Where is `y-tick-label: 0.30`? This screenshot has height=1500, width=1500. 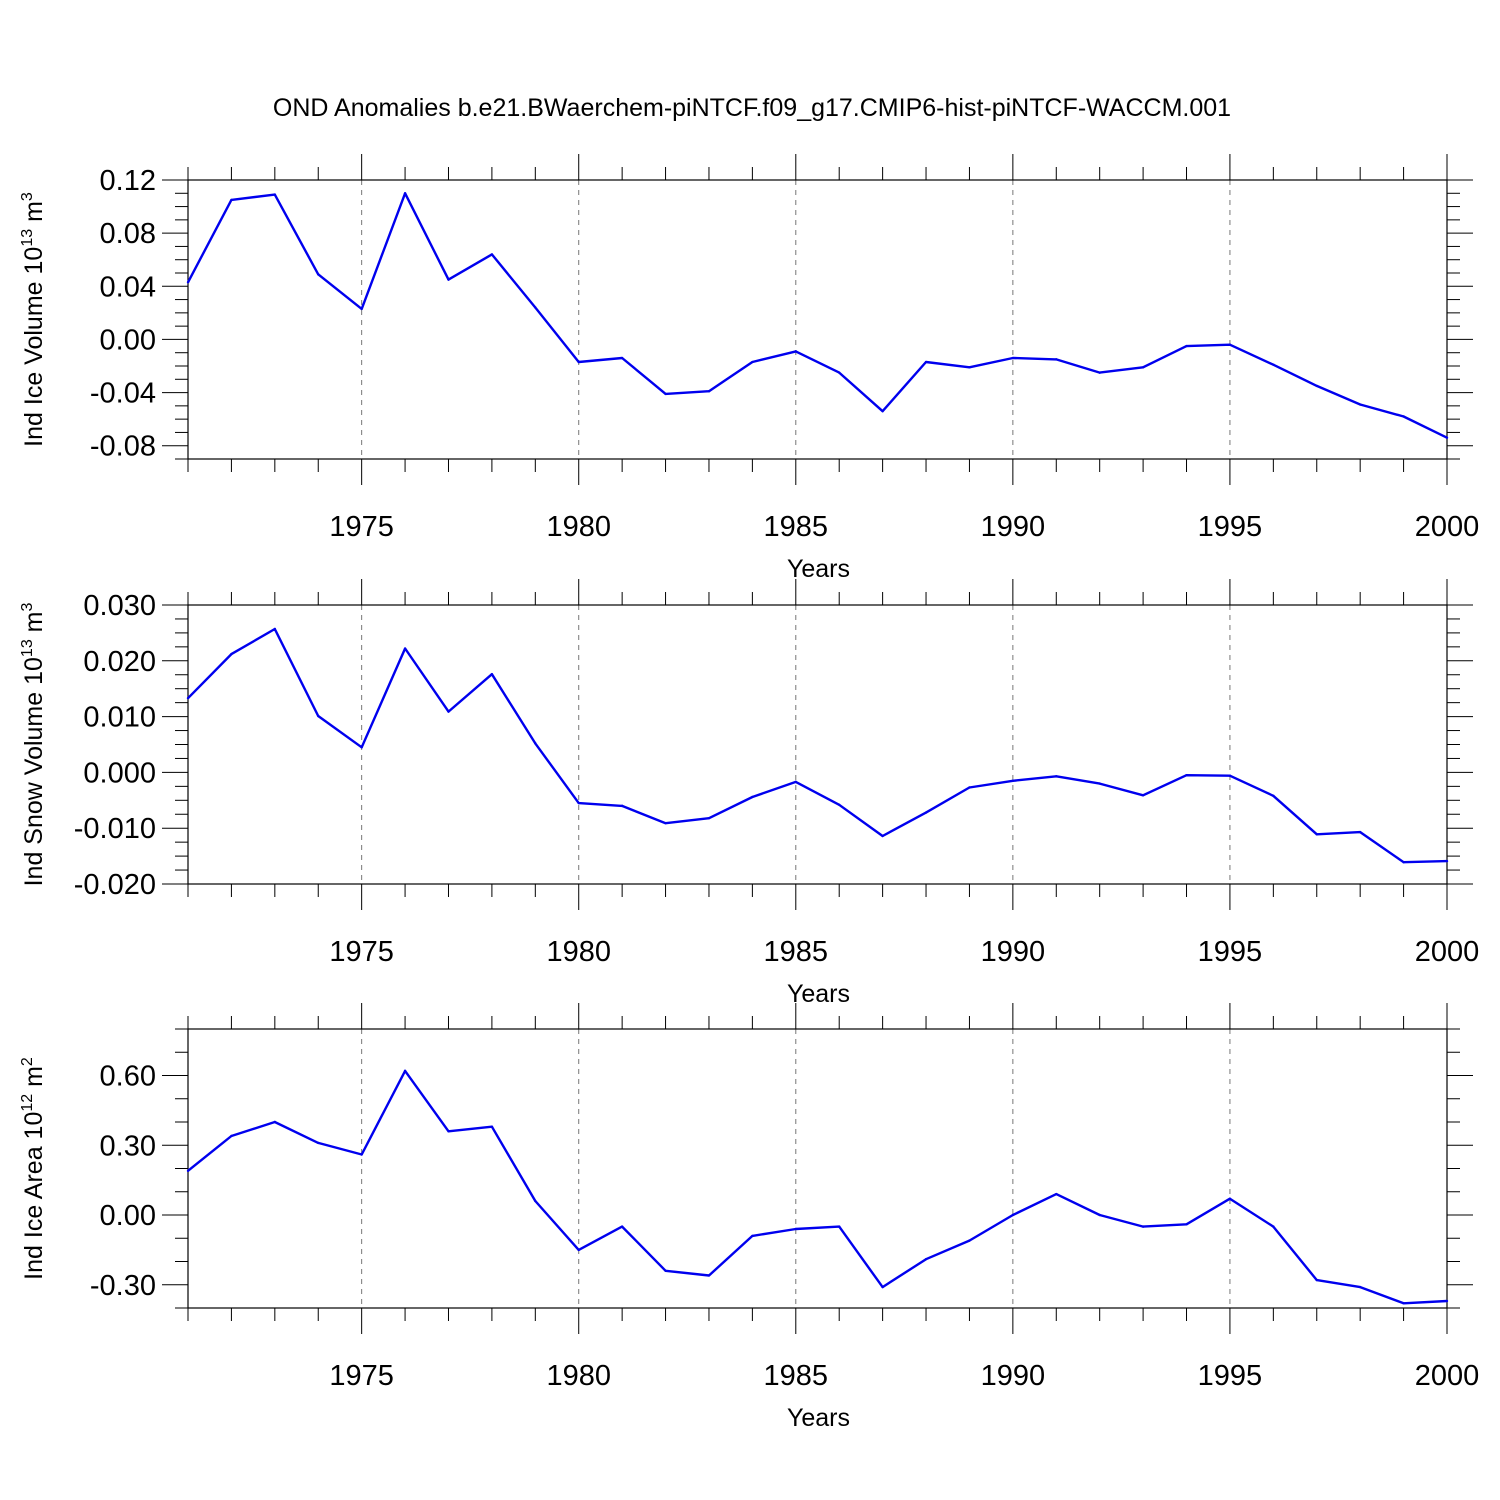
y-tick-label: 0.30 is located at coordinates (128, 1146).